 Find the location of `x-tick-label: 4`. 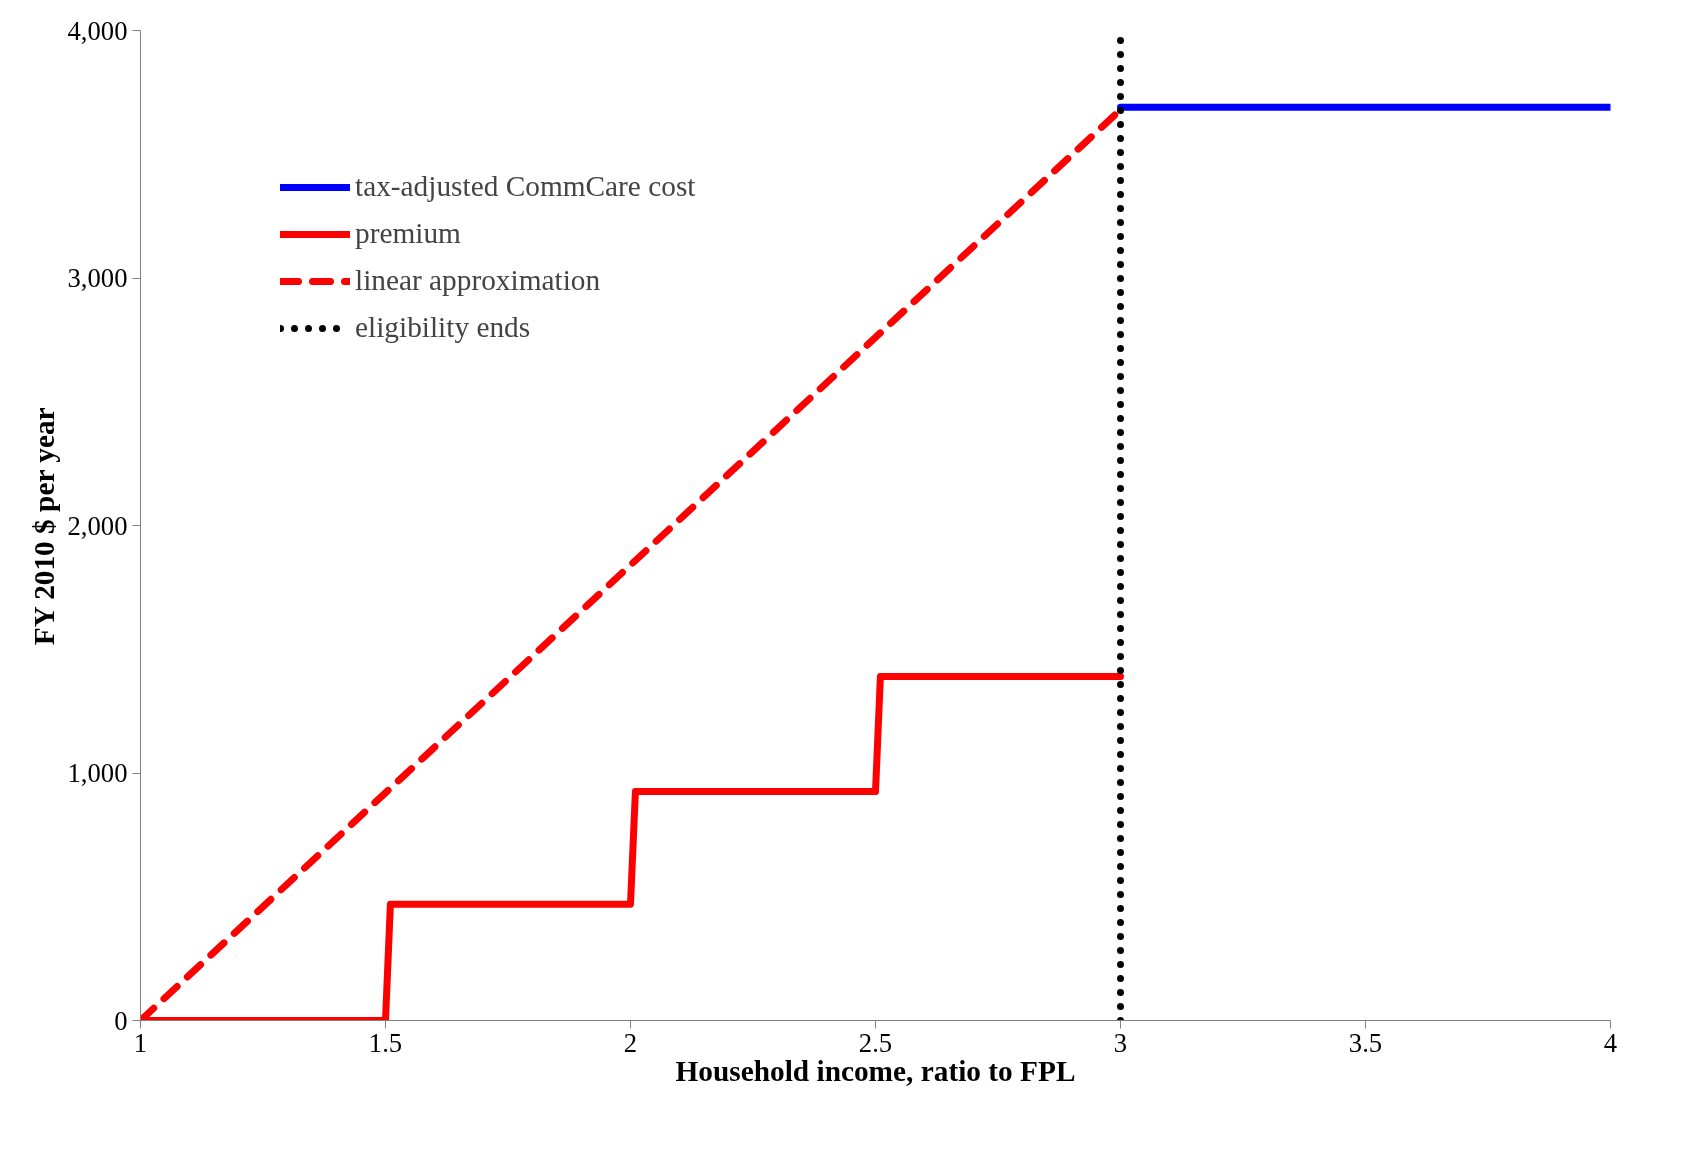

x-tick-label: 4 is located at coordinates (1610, 1042).